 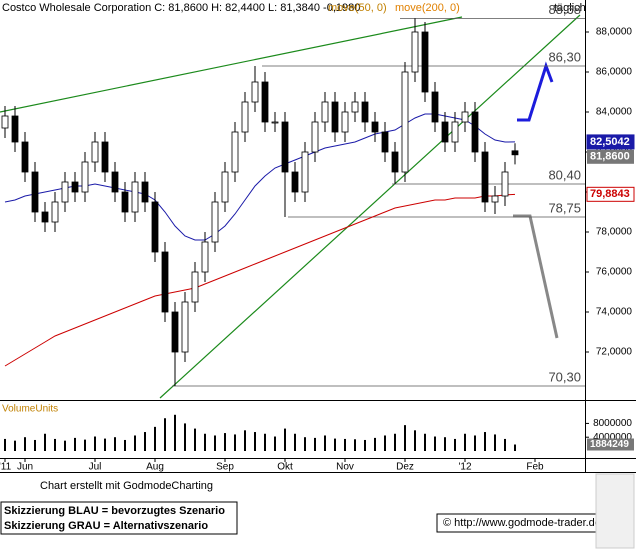 I want to click on value-label: 81,8600, so click(x=610, y=157).